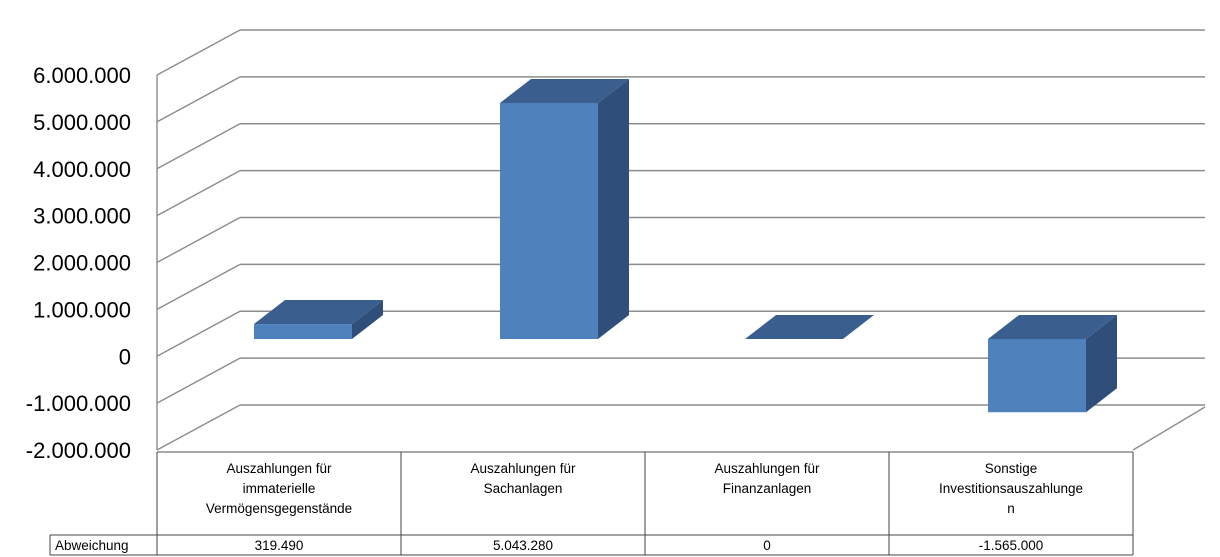  What do you see at coordinates (82, 169) in the screenshot?
I see `y-tick-label: 4.000.000` at bounding box center [82, 169].